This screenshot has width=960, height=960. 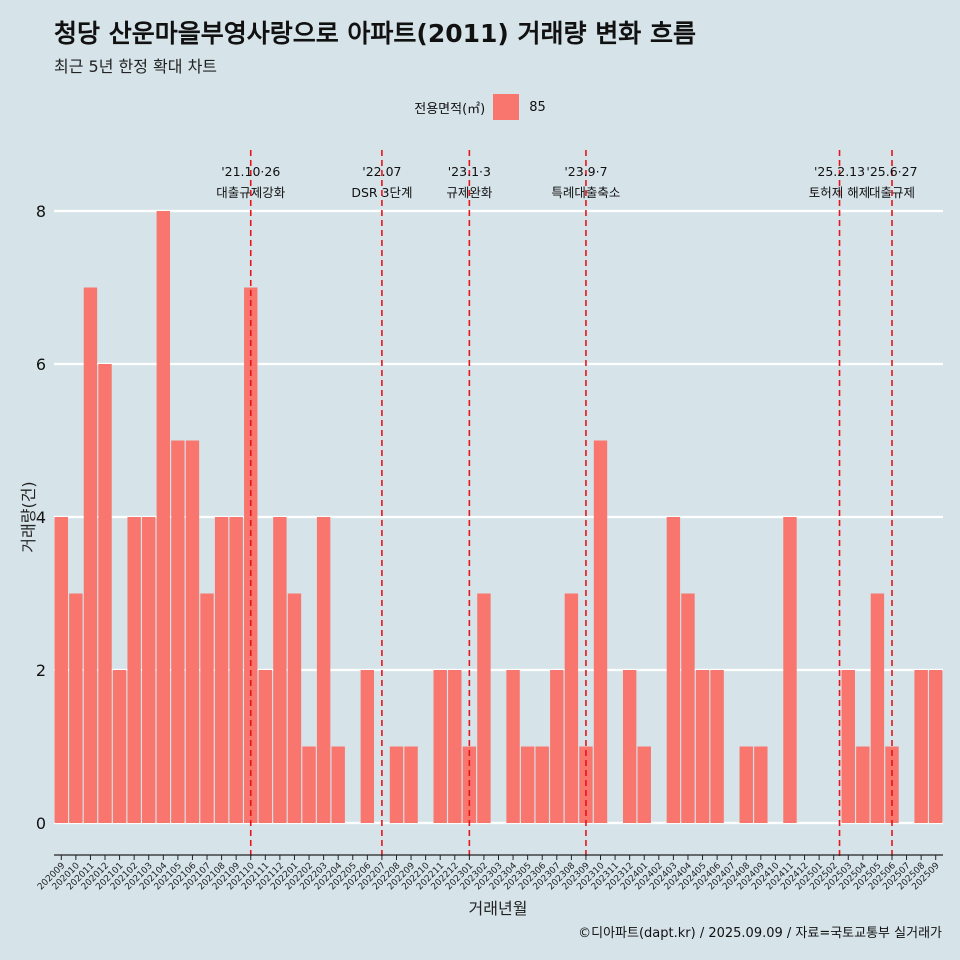 I want to click on y-tick-label: 6, so click(x=41, y=364).